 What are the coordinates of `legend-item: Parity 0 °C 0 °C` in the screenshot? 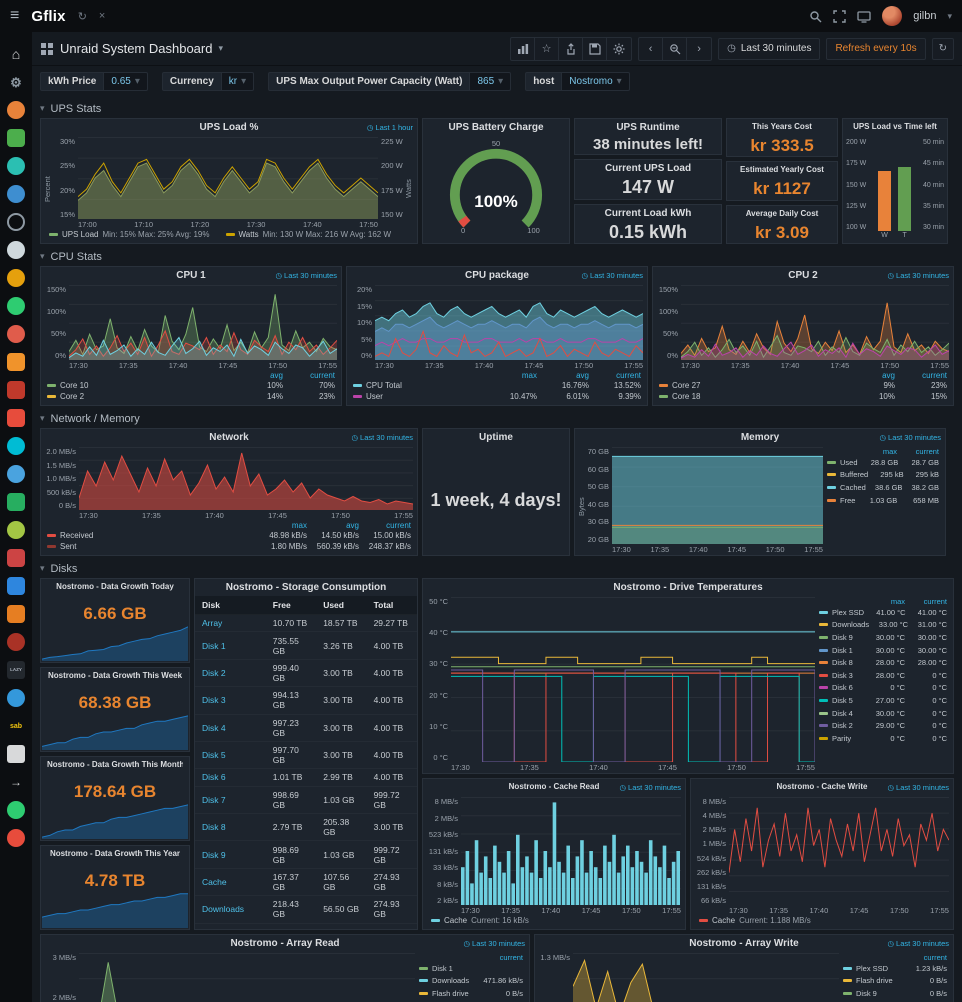 It's located at (883, 738).